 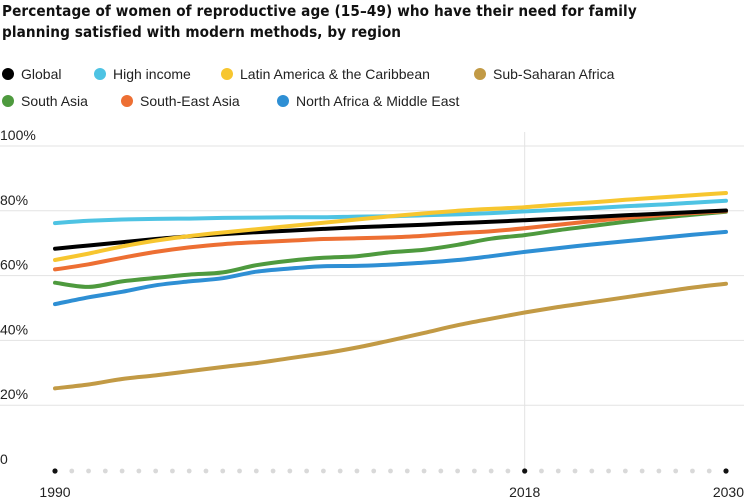 I want to click on x-tick-label: 1990, so click(x=54, y=492).